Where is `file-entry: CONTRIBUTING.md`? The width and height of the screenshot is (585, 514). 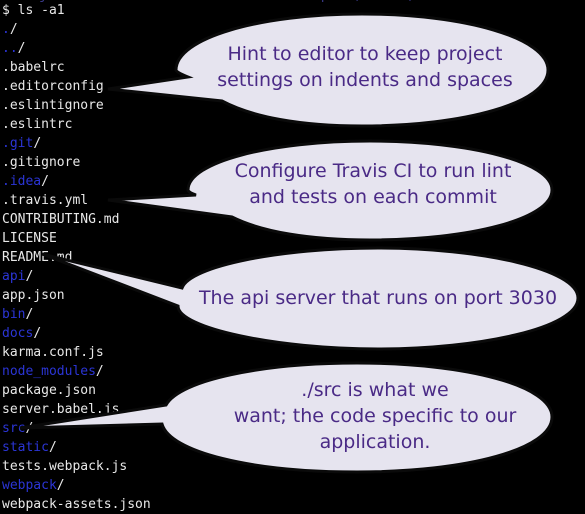 file-entry: CONTRIBUTING.md is located at coordinates (61, 219).